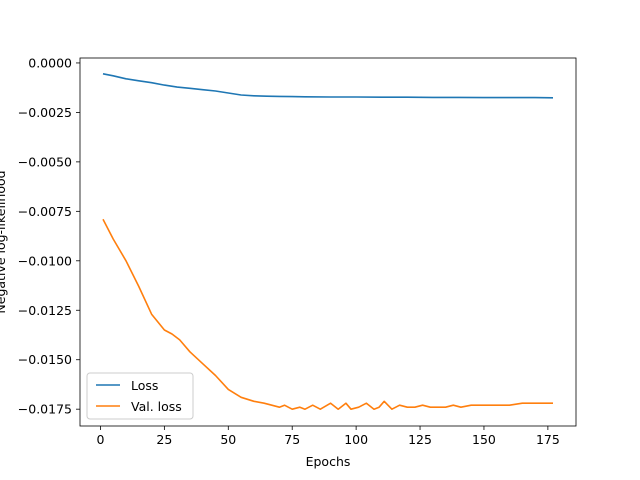 This screenshot has height=480, width=640. What do you see at coordinates (100, 439) in the screenshot?
I see `x-tick-label: 0` at bounding box center [100, 439].